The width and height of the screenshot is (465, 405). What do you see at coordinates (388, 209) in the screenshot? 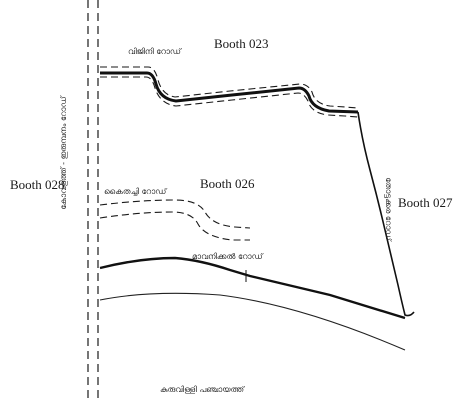
I see `right-vertical-road-label: തോട്ടക്കര റോഡ്` at bounding box center [388, 209].